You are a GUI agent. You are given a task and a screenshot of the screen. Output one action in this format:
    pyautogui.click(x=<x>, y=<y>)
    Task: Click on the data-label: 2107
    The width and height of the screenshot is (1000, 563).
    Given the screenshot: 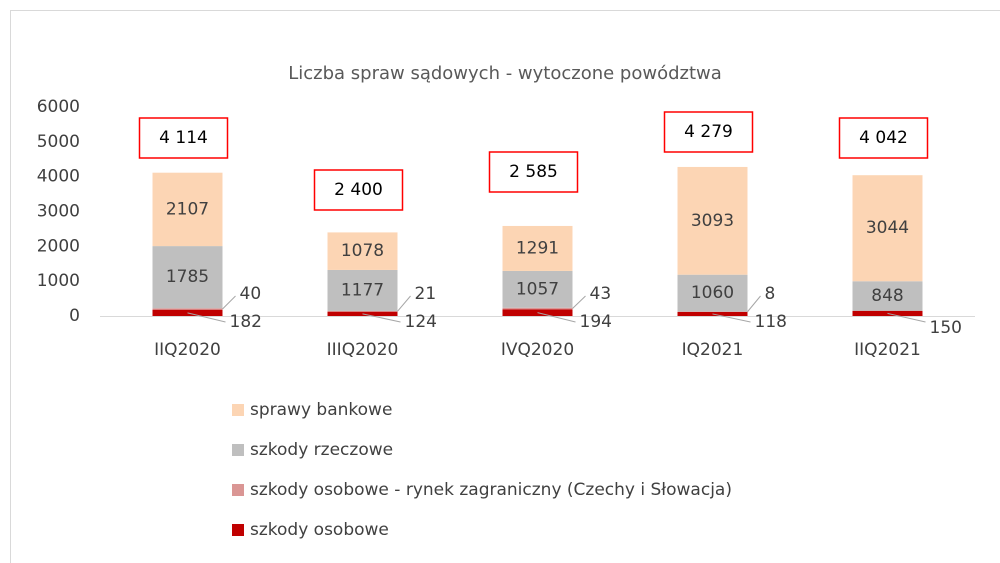 What is the action you would take?
    pyautogui.click(x=187, y=209)
    